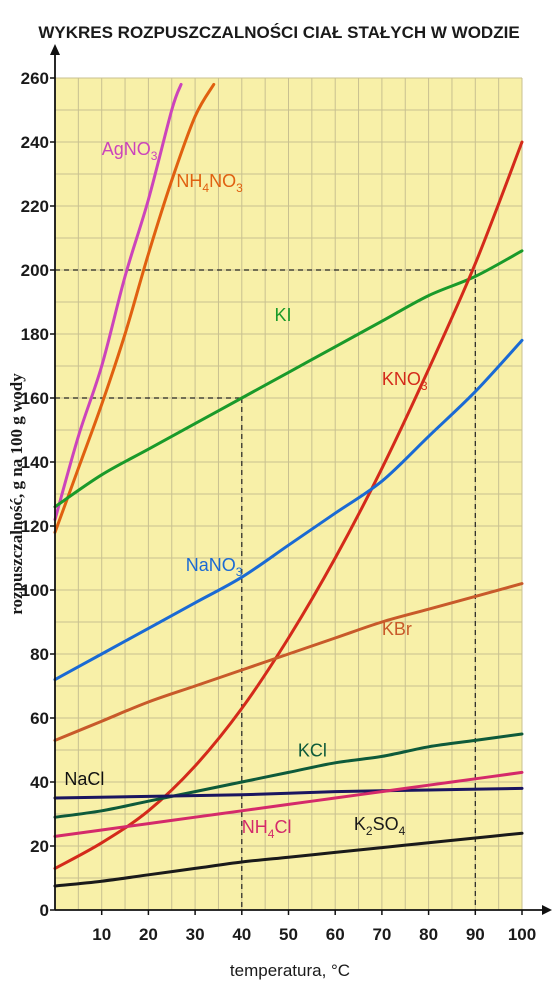  Describe the element at coordinates (84, 779) in the screenshot. I see `series-label-nacl: NaCl` at that location.